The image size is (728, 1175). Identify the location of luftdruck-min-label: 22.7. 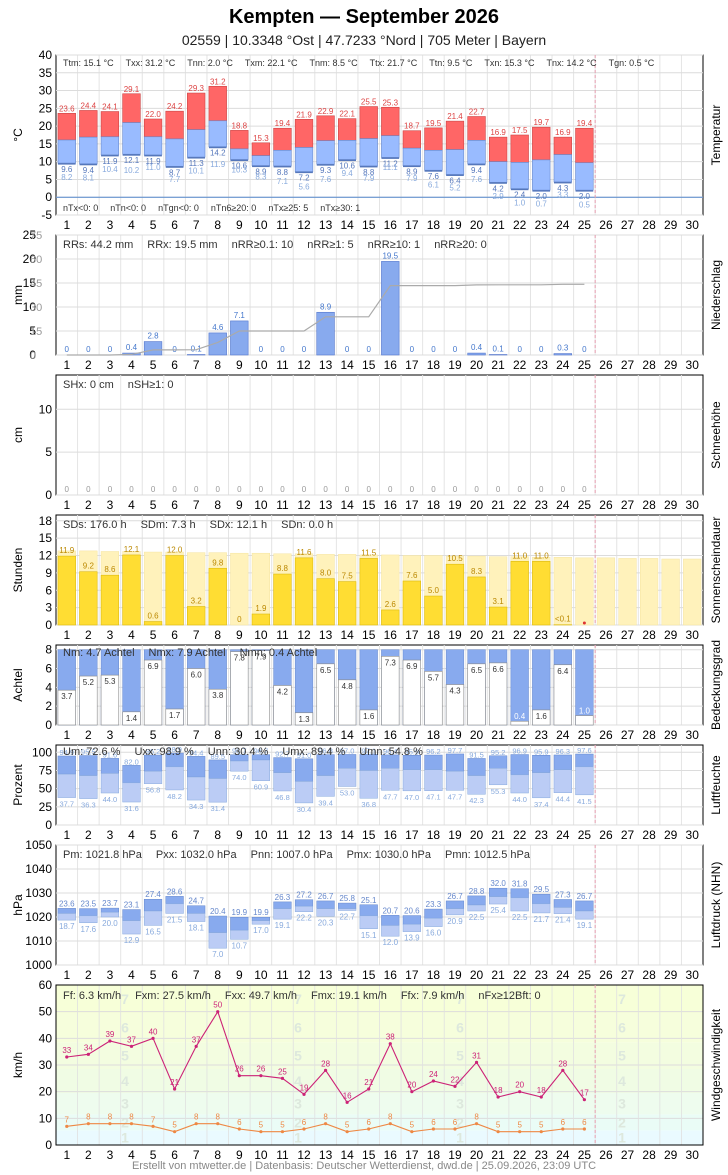
(347, 917).